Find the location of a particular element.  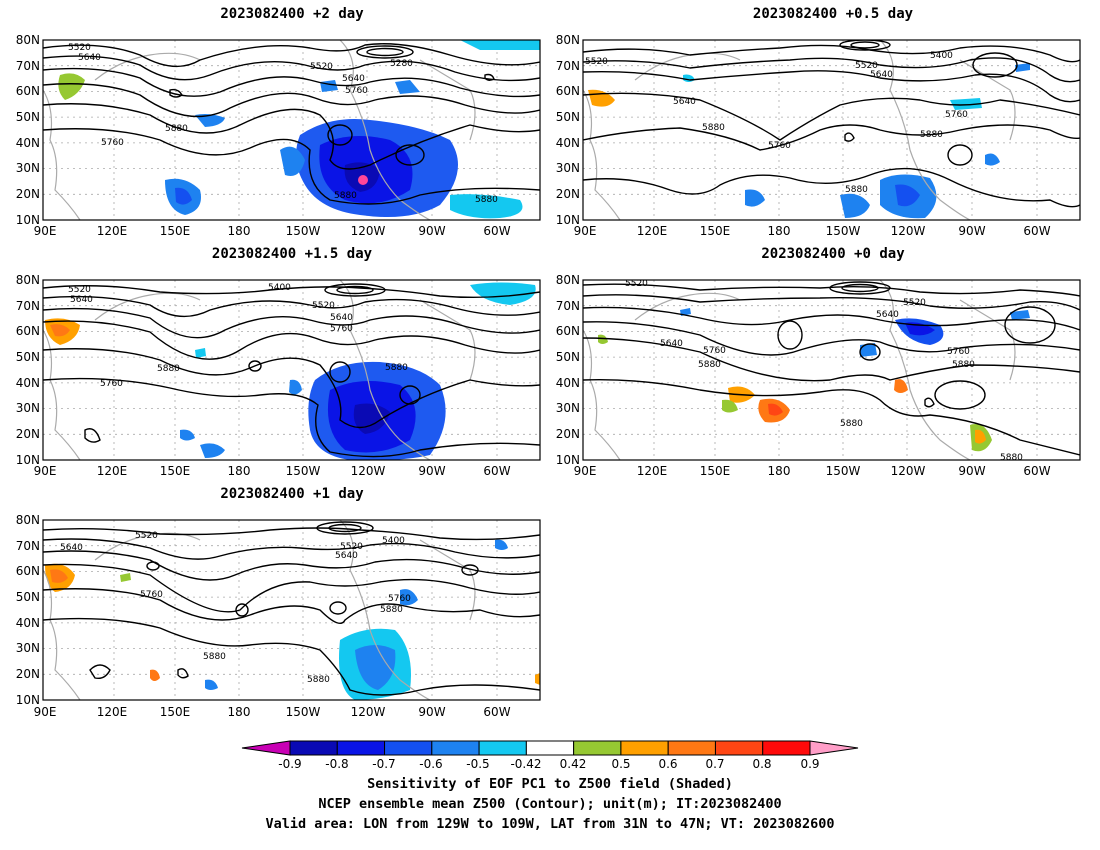

lat-label: 30N is located at coordinates (568, 168).